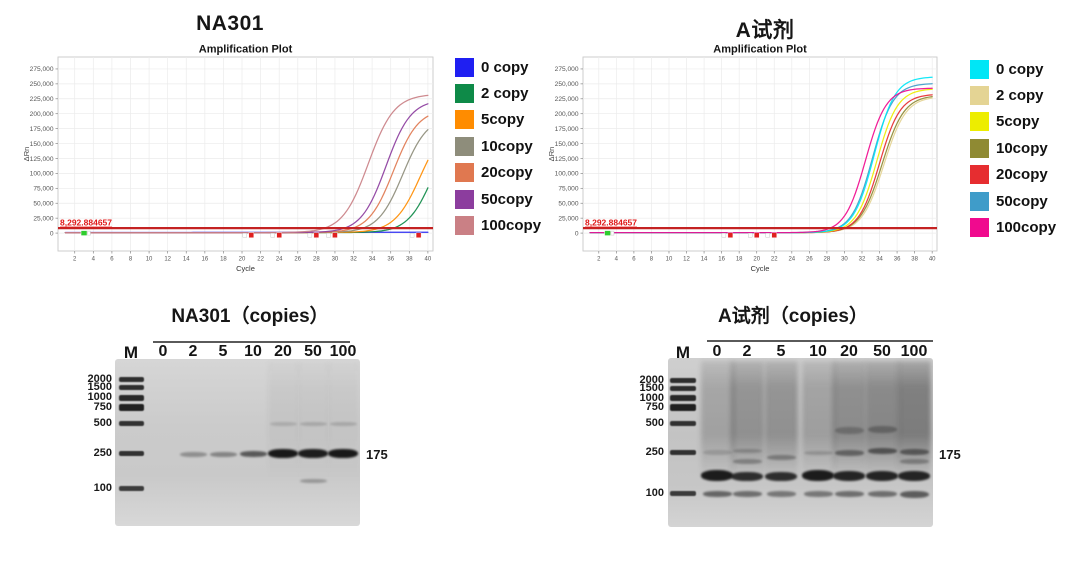 The image size is (1080, 562). I want to click on ladder-label-500: 500, so click(654, 422).